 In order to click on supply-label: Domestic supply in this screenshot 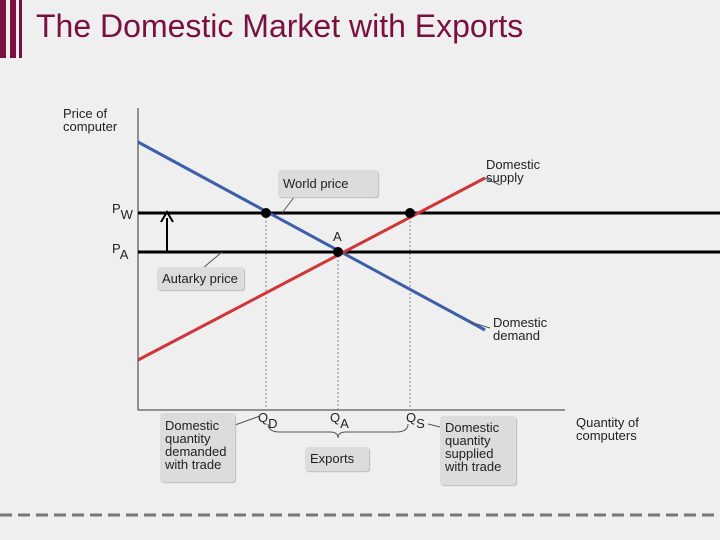, I will do `click(513, 171)`.